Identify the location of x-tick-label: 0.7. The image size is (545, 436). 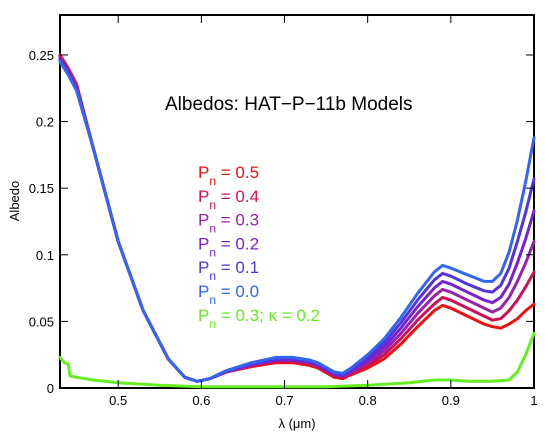
(284, 400).